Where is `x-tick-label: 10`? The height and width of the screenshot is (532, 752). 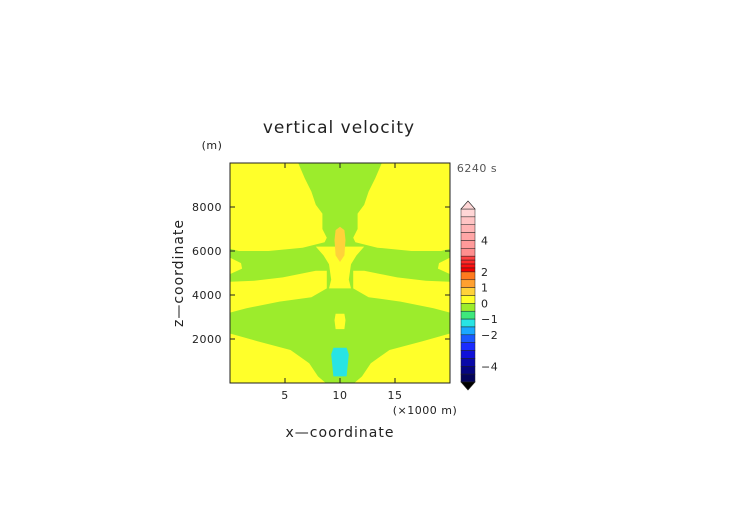
x-tick-label: 10 is located at coordinates (340, 395).